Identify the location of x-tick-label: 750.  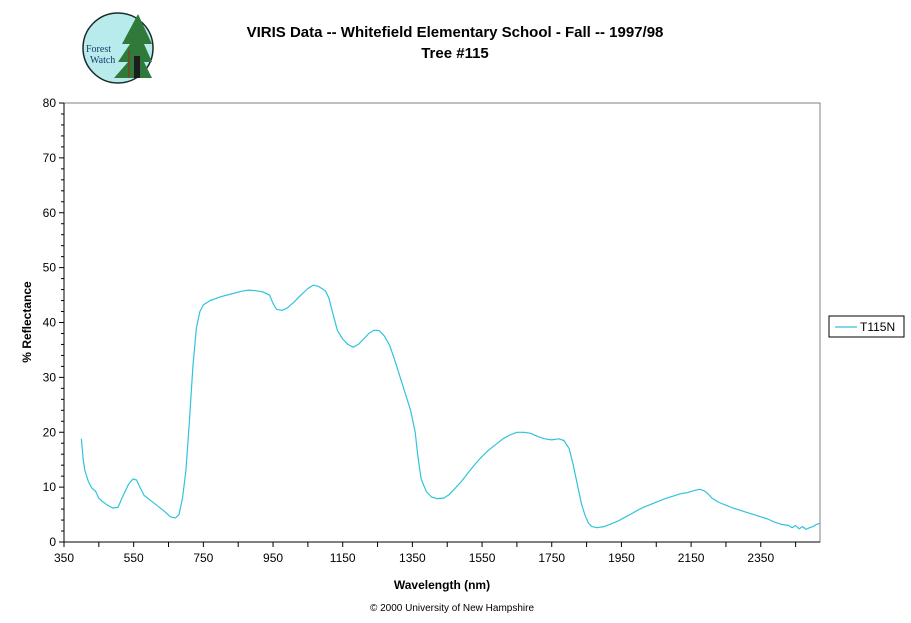
(203, 558).